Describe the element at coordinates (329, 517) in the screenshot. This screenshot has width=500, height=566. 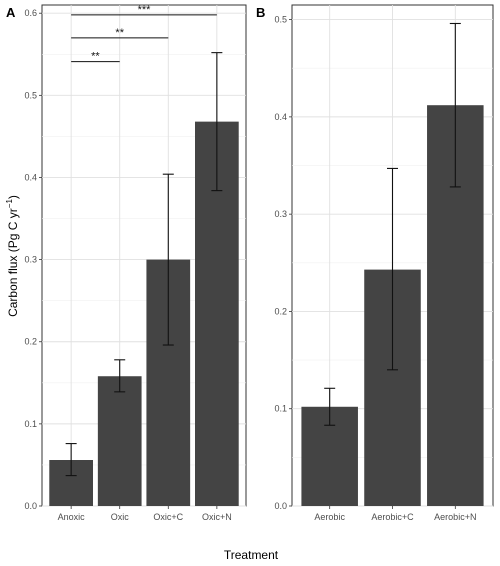
I see `x-tick-label: Aerobic` at that location.